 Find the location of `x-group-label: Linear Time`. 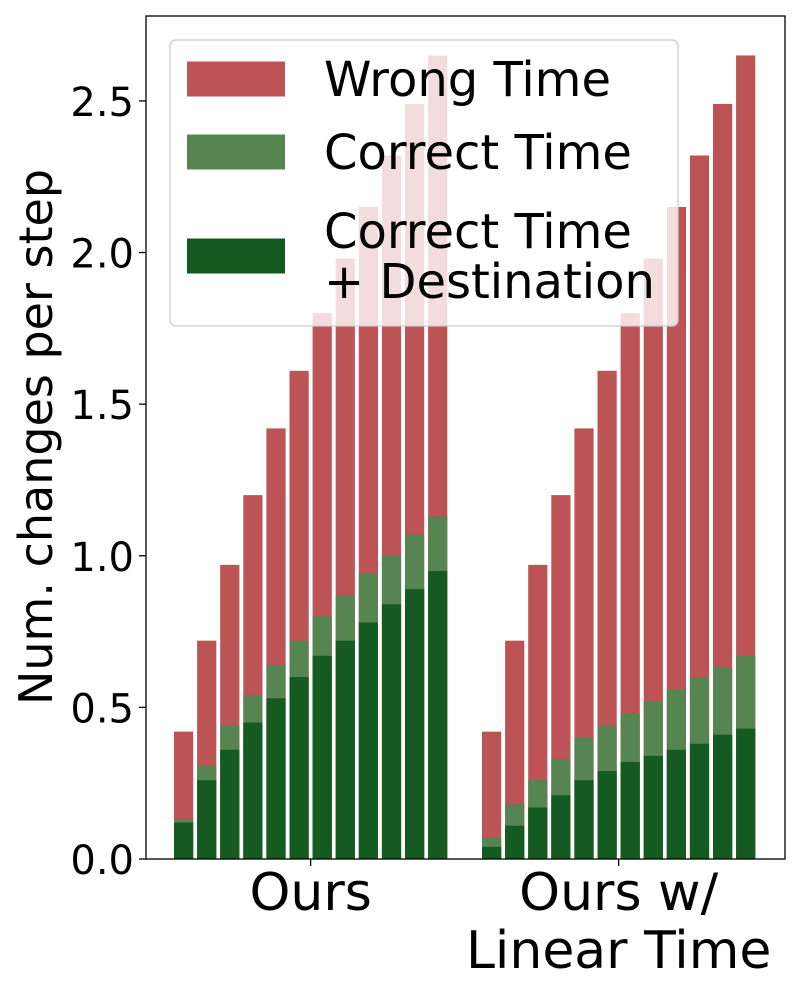

x-group-label: Linear Time is located at coordinates (618, 951).